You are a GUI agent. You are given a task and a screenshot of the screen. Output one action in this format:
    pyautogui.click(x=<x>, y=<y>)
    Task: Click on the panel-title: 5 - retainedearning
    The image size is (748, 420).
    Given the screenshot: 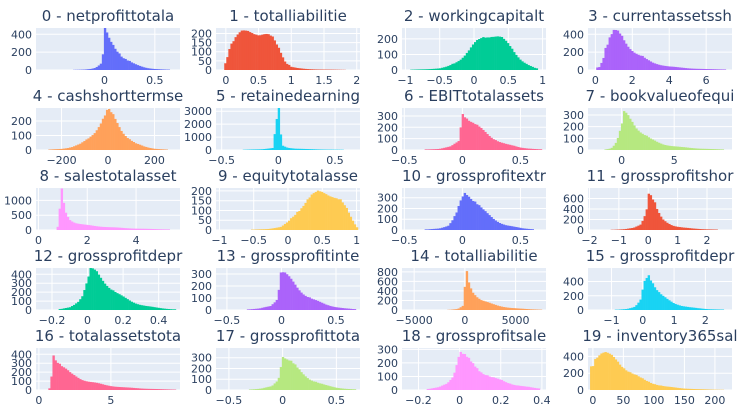 What is the action you would take?
    pyautogui.click(x=288, y=96)
    